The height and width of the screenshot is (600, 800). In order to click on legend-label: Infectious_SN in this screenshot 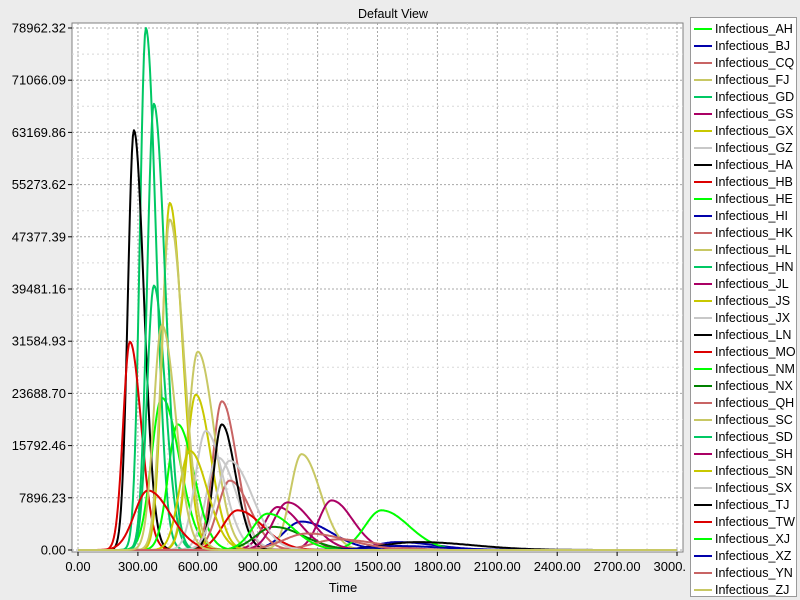, I will do `click(754, 470)`.